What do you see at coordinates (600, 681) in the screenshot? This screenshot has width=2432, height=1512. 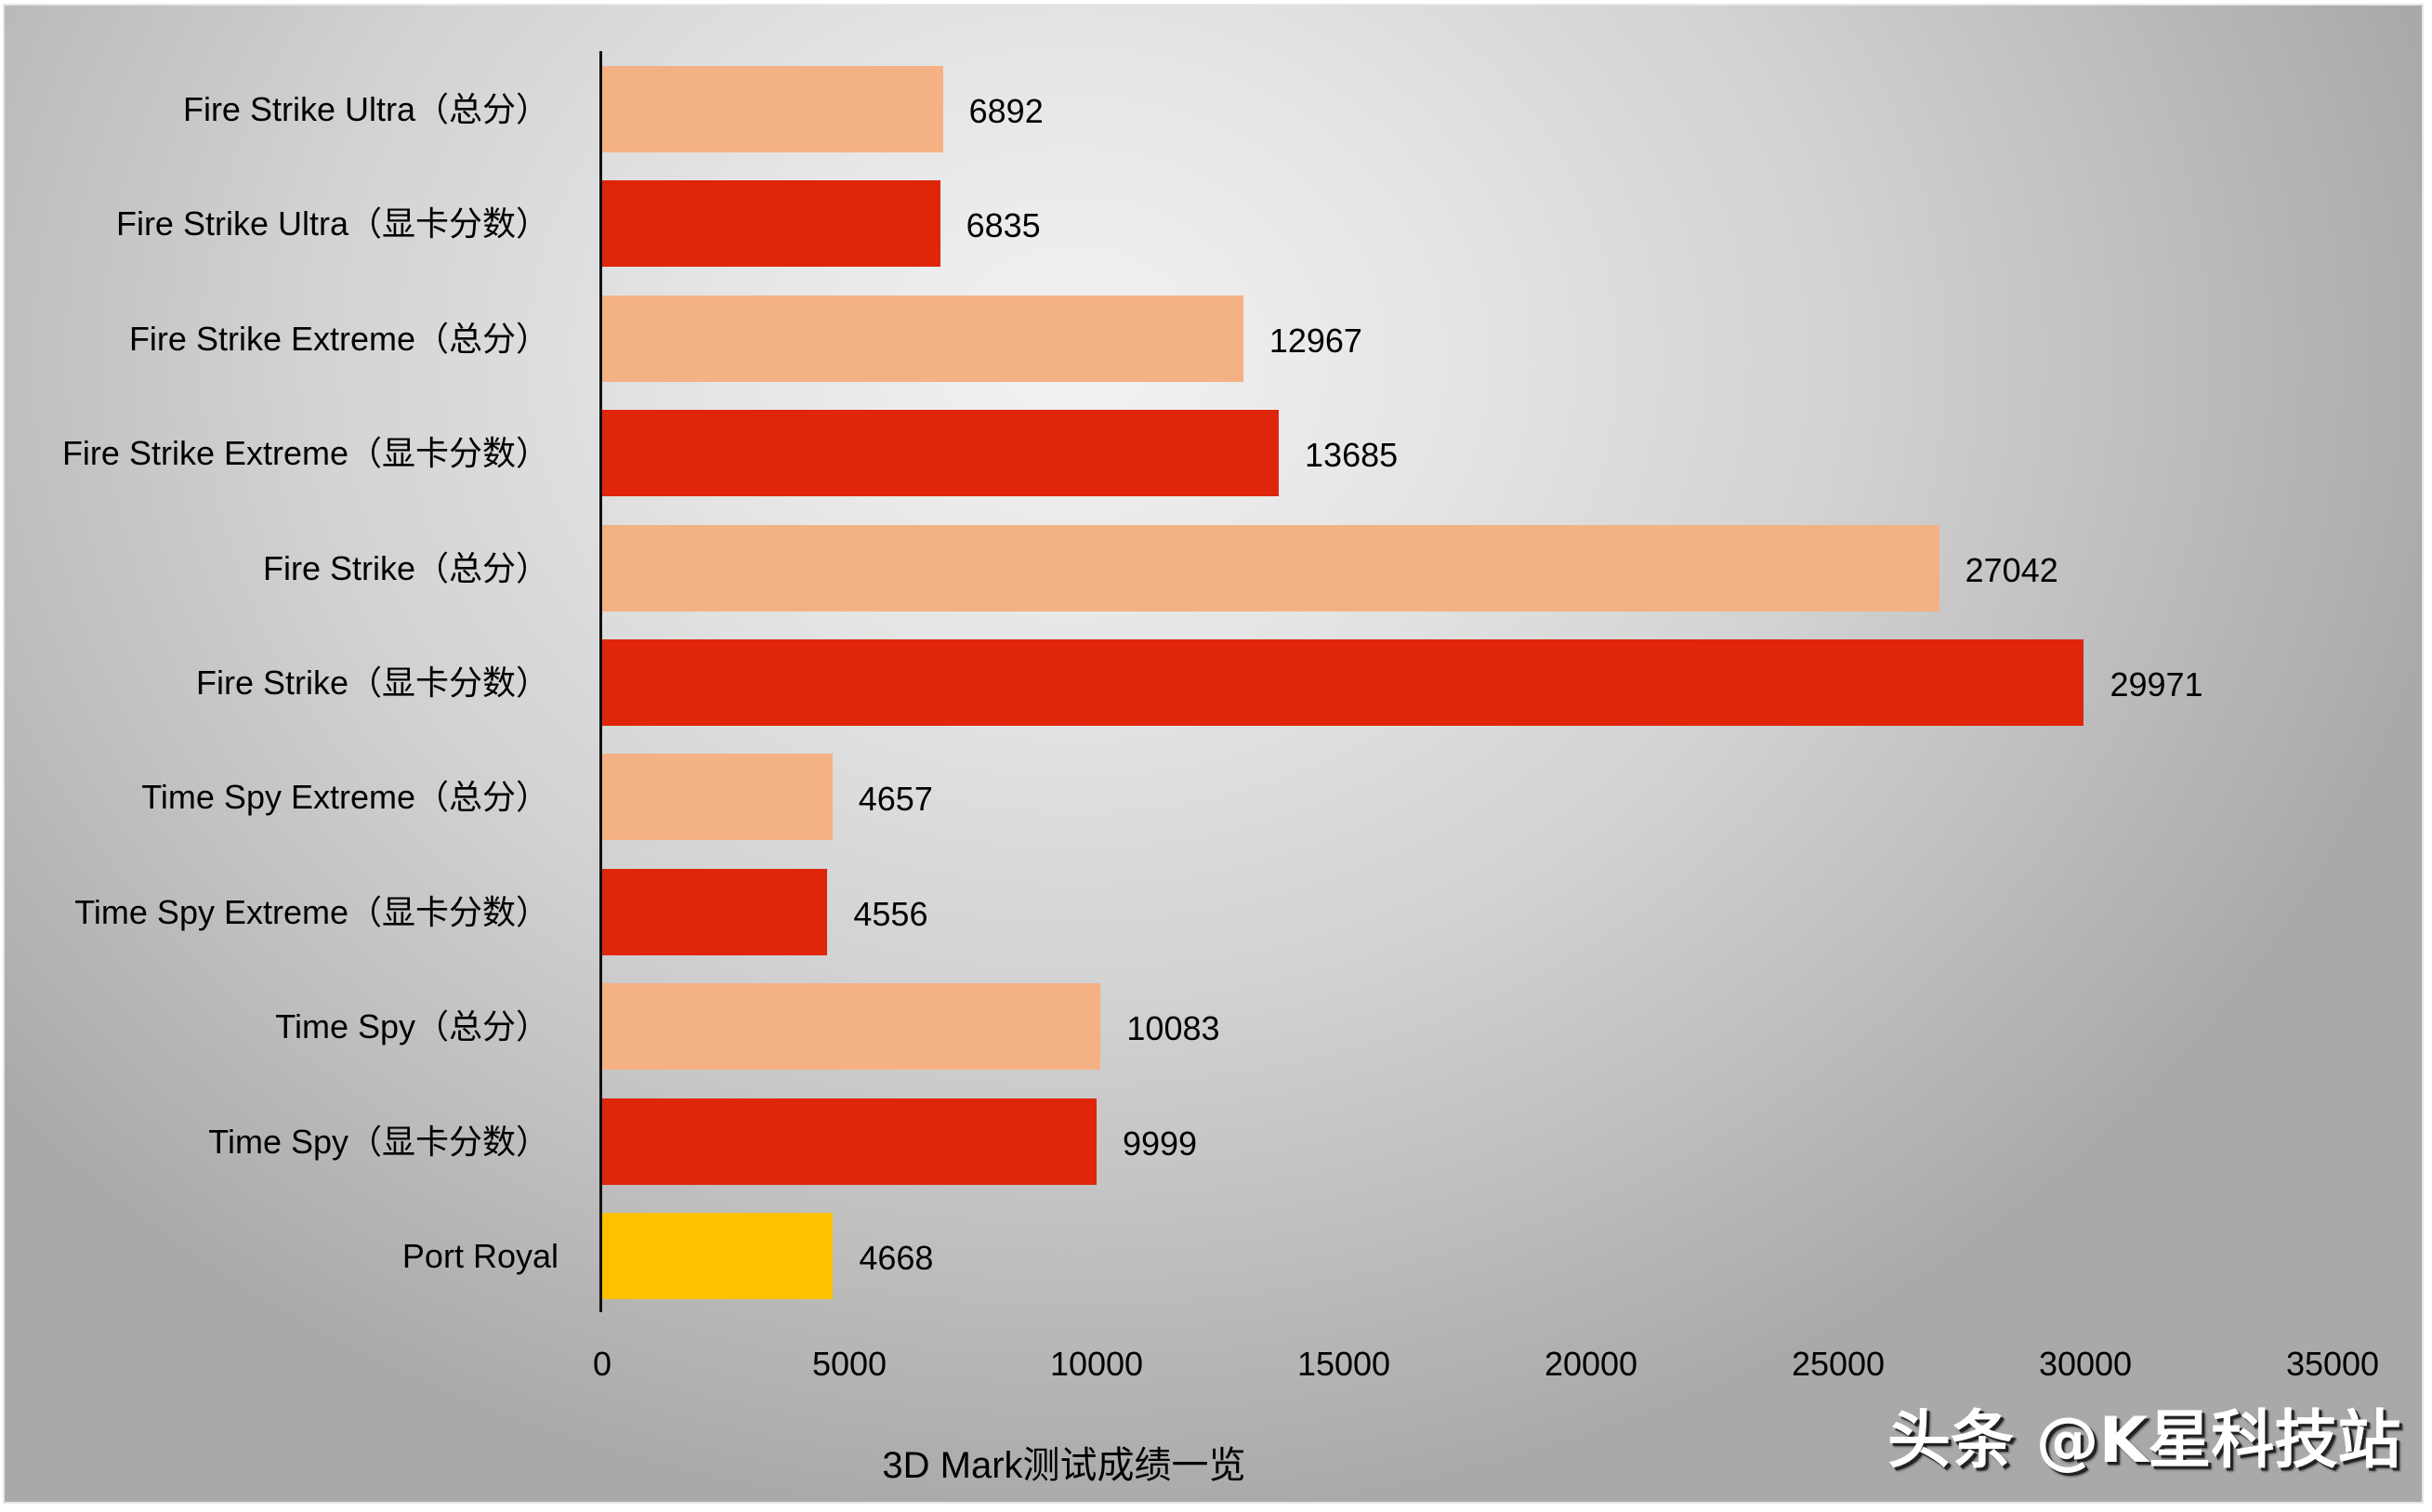 I see `y-axis-line` at bounding box center [600, 681].